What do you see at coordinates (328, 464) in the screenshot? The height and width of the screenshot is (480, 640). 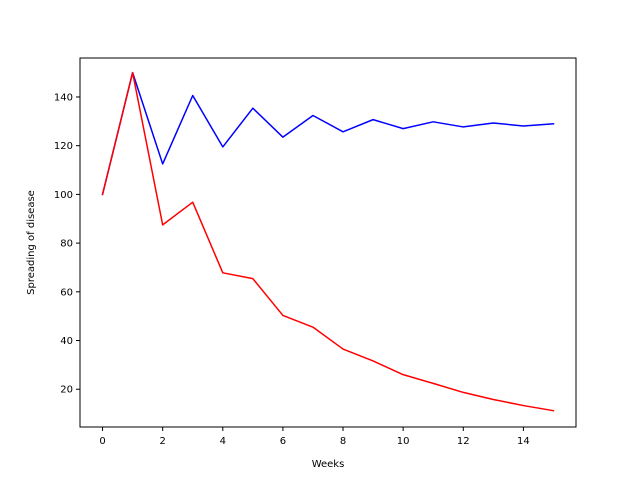 I see `x-axis-label: Weeks` at bounding box center [328, 464].